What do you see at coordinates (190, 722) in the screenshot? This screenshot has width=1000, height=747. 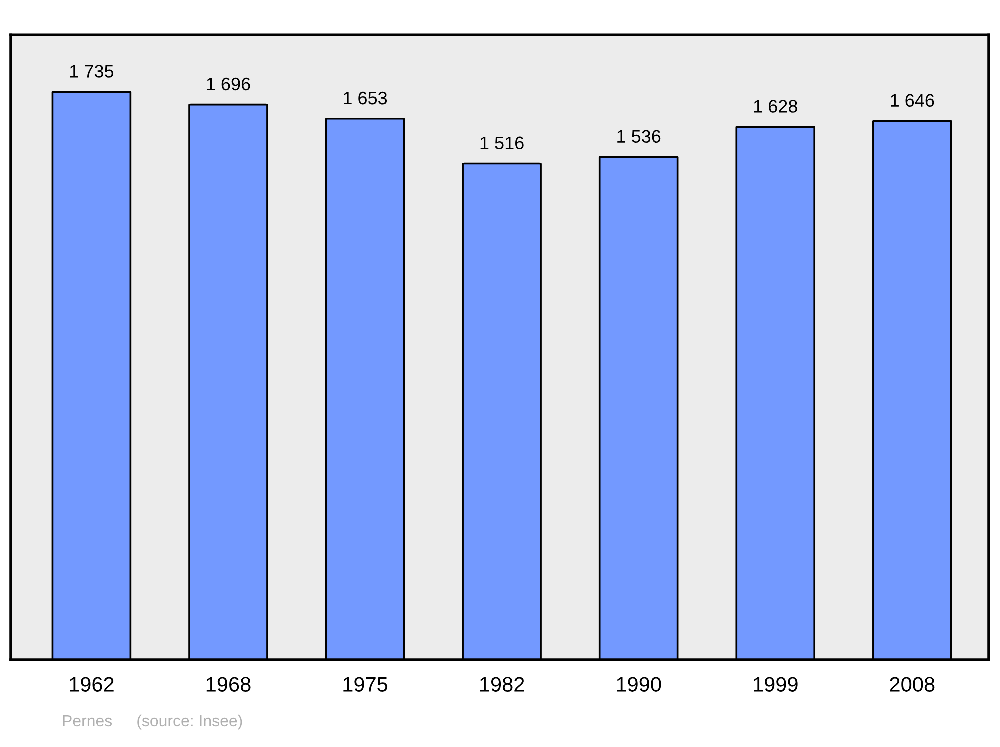 I see `text: (source: Insee)` at bounding box center [190, 722].